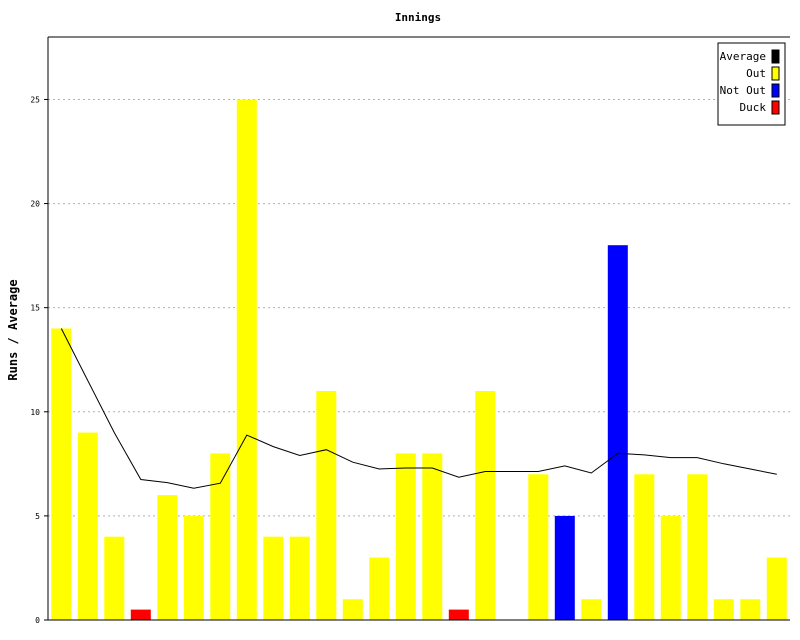 This screenshot has width=800, height=640. I want to click on legend-label-duck: Duck, so click(753, 107).